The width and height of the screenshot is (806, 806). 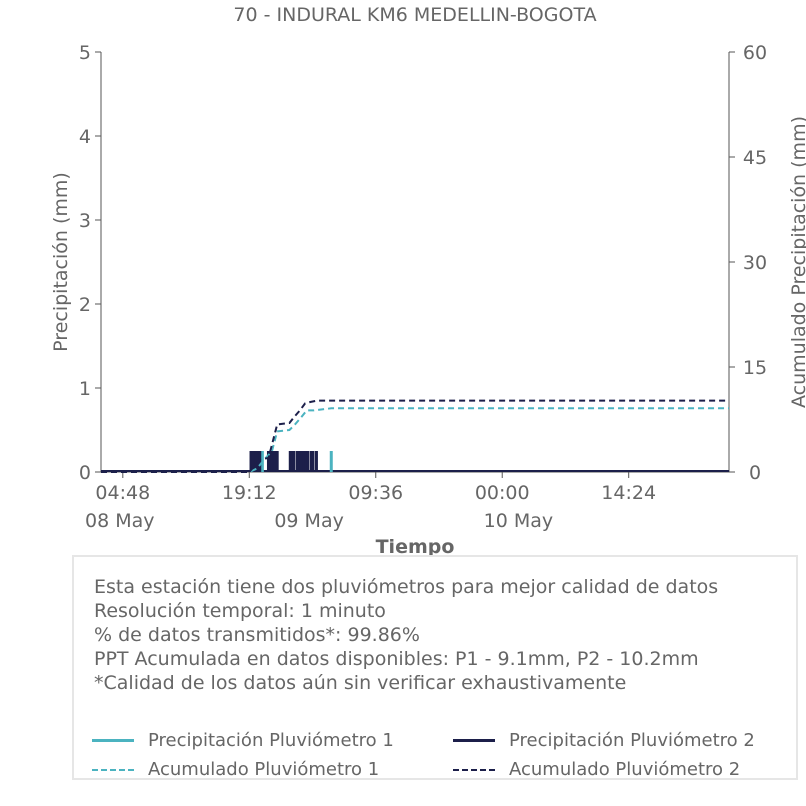 I want to click on y2-tick-label: 0, so click(x=755, y=473).